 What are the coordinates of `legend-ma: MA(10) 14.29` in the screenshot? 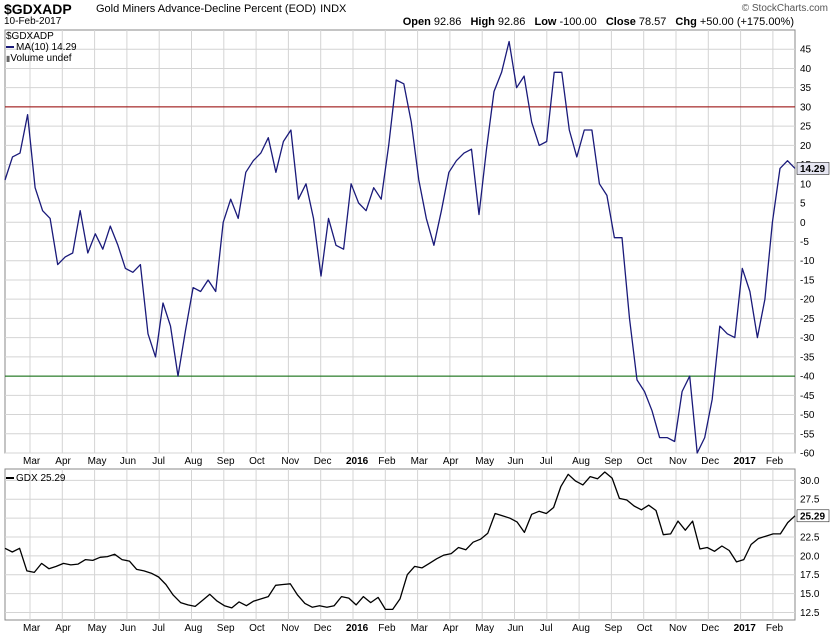 It's located at (46, 47).